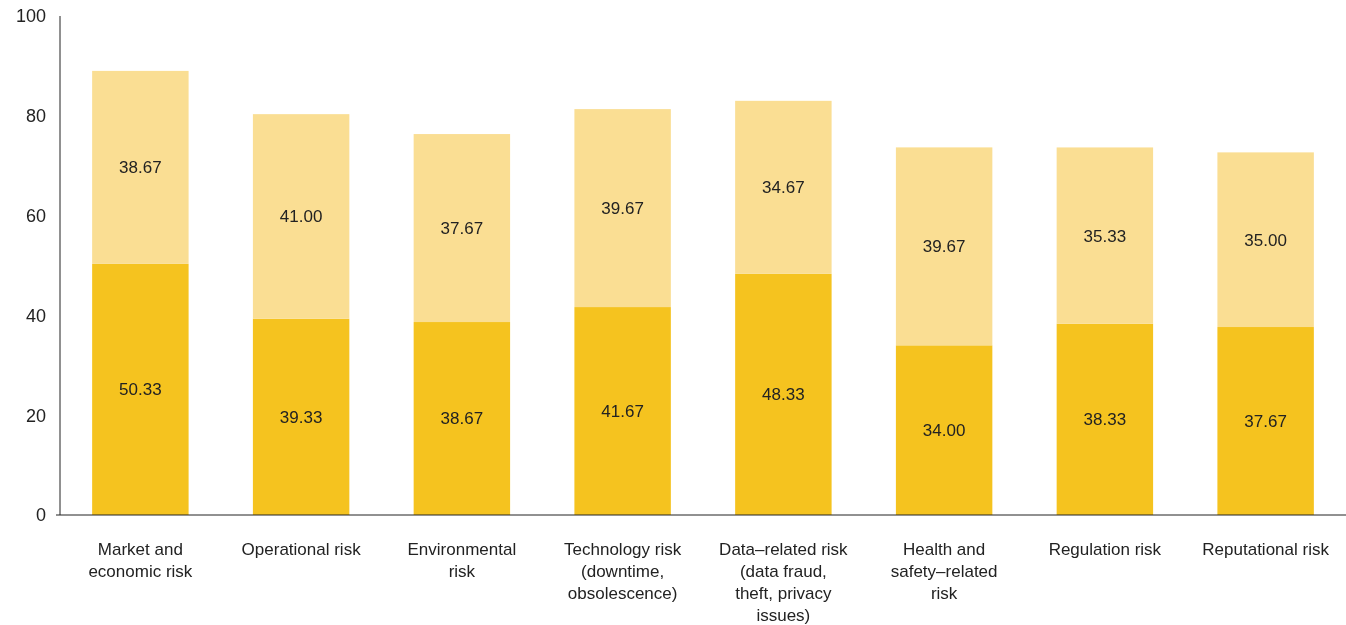 The height and width of the screenshot is (625, 1346). I want to click on data-label: 35.00, so click(1265, 240).